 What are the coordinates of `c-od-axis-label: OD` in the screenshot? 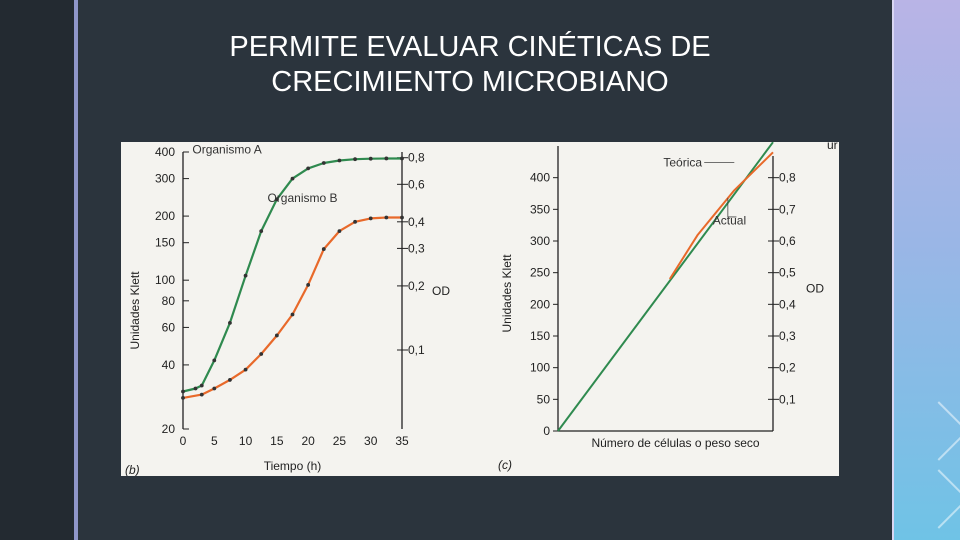 It's located at (815, 289).